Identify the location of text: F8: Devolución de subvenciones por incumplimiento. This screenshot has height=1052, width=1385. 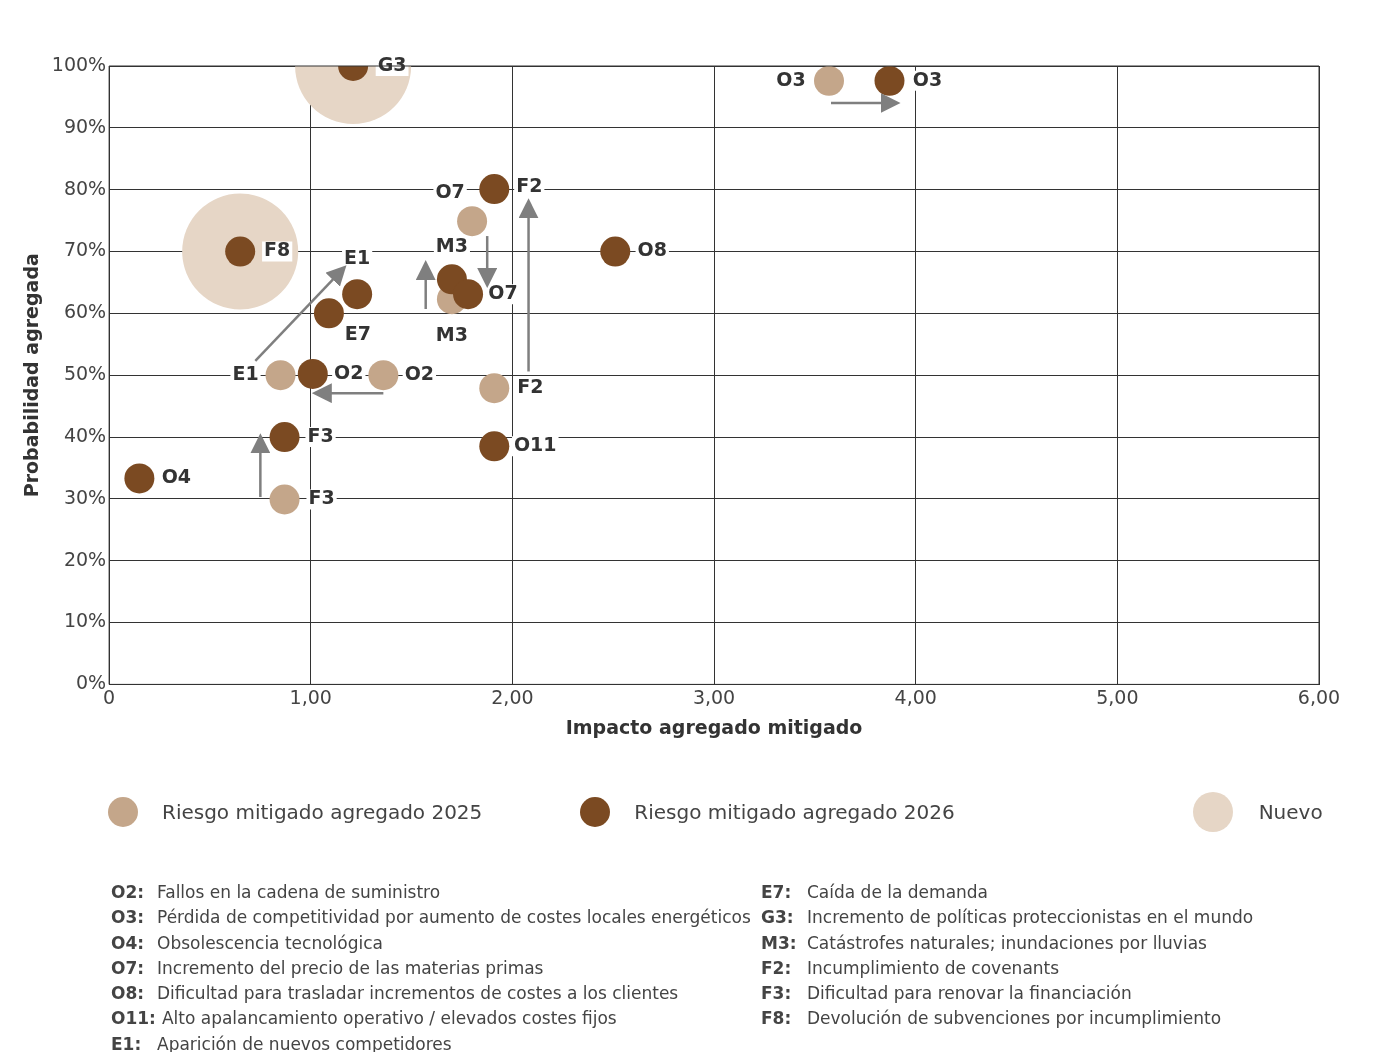
(991, 1019).